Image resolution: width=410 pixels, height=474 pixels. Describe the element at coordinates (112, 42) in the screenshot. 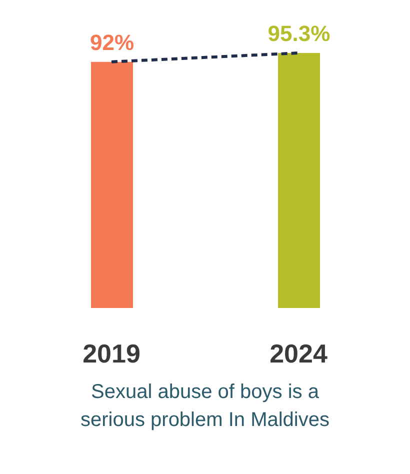

I see `data-label: 92%` at that location.